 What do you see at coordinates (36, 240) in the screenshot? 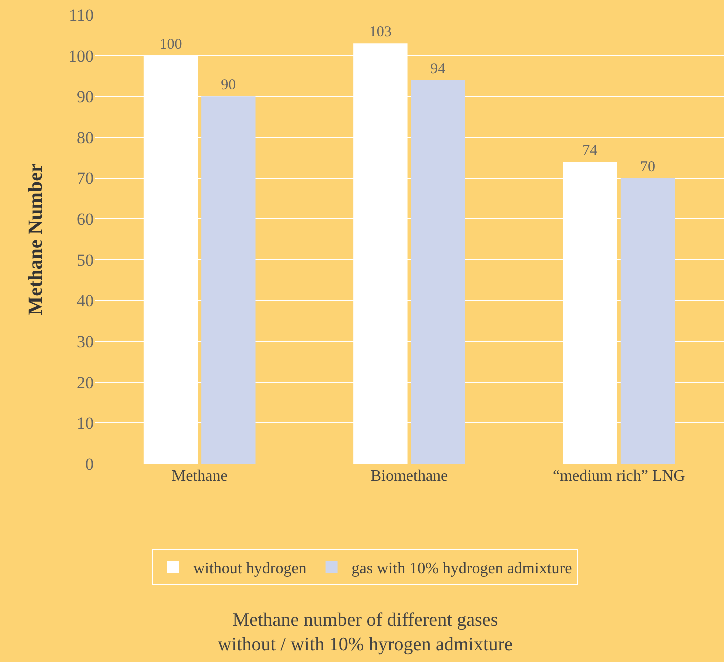
I see `y-axis-title: Methane Number` at bounding box center [36, 240].